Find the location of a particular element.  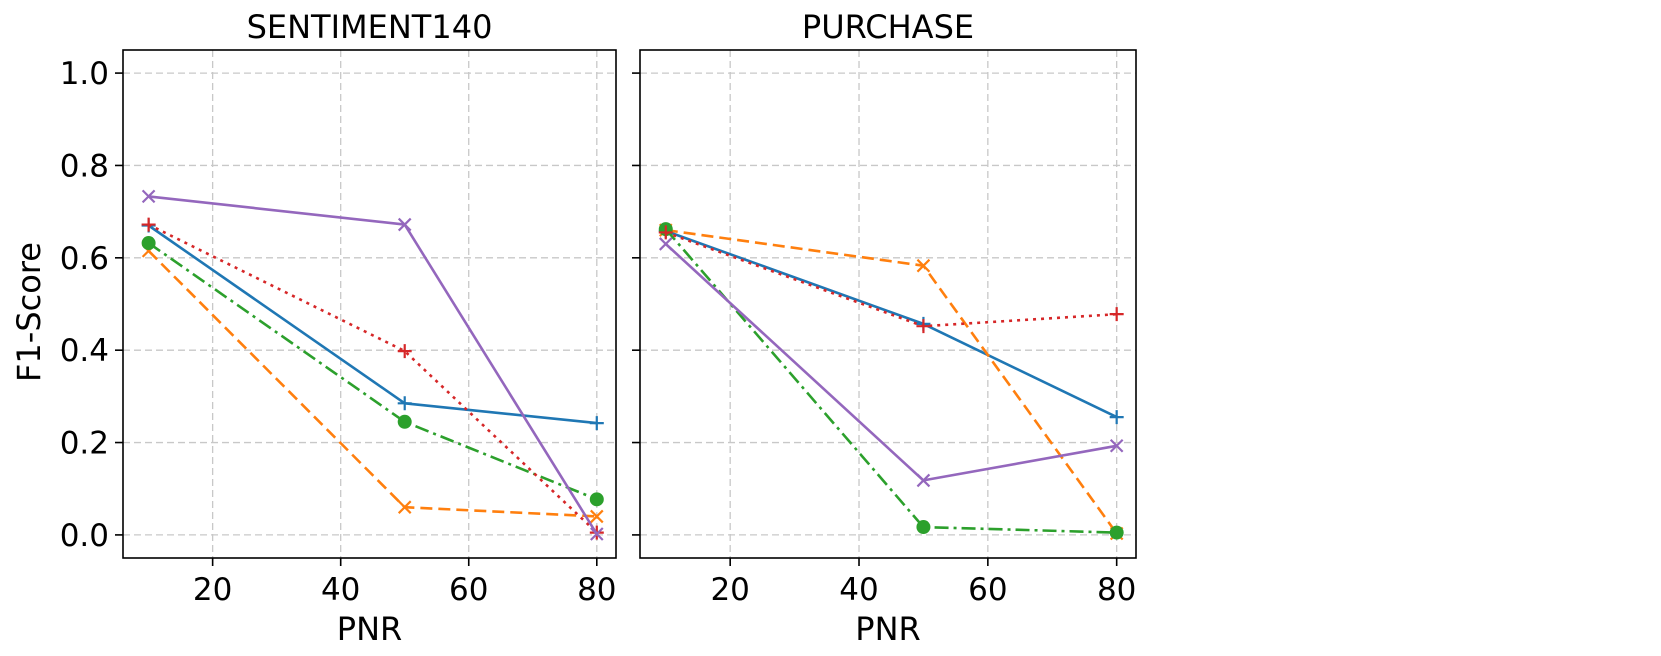

y-tick-label: 0.0 is located at coordinates (84, 536).